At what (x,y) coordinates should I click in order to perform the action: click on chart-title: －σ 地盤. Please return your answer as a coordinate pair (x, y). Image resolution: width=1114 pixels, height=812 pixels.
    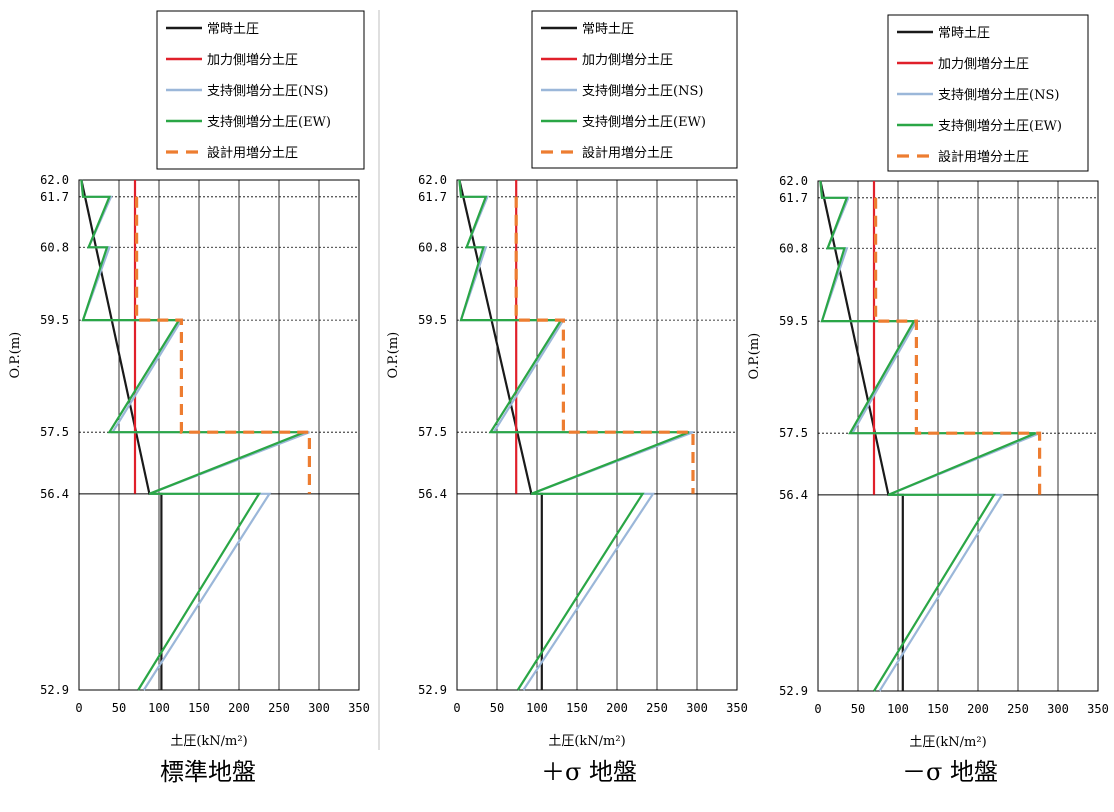
    Looking at the image, I should click on (950, 772).